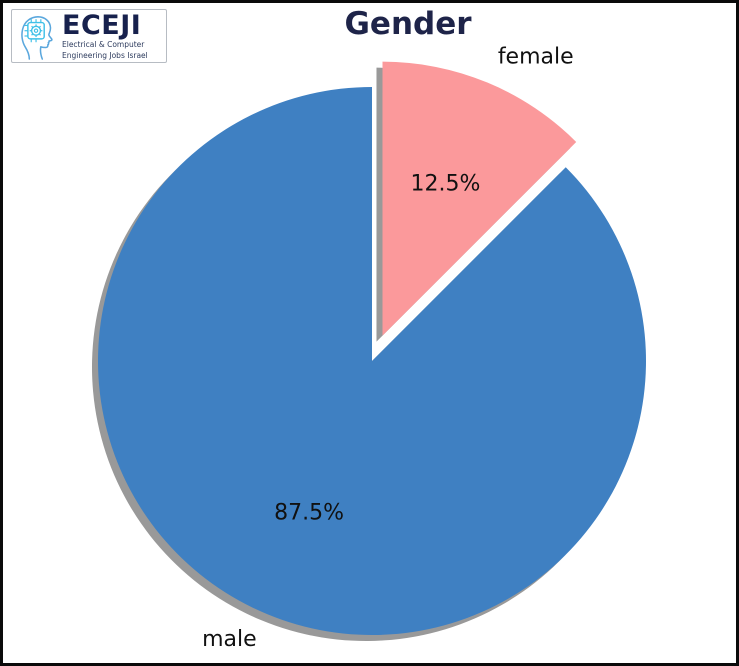 The width and height of the screenshot is (739, 666). What do you see at coordinates (309, 512) in the screenshot?
I see `pct-label-male: 87.5%` at bounding box center [309, 512].